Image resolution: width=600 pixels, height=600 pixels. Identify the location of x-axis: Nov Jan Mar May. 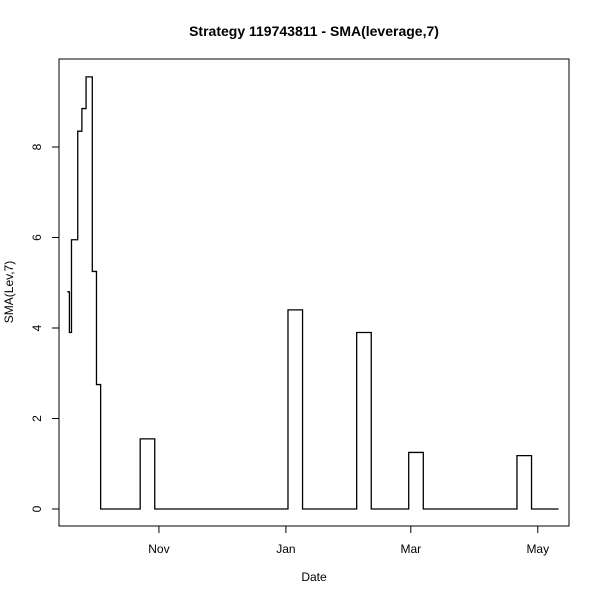
(348, 540).